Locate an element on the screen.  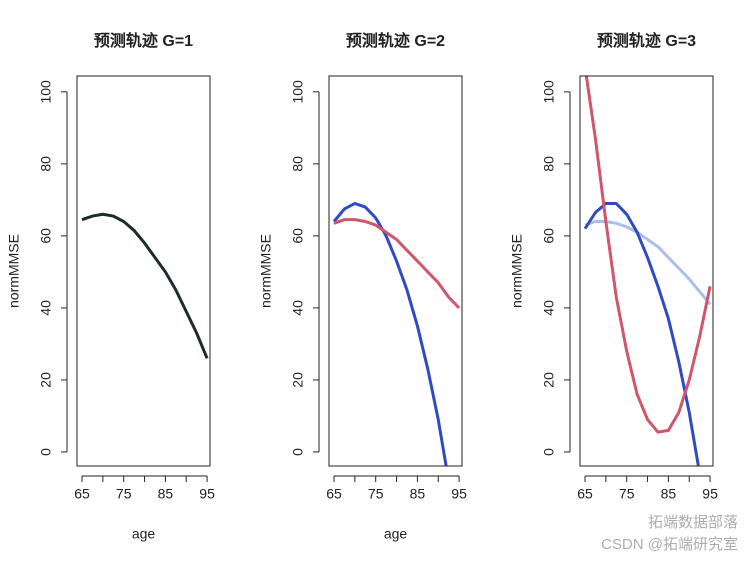
panel-title: 预测轨迹 G=2 is located at coordinates (395, 40).